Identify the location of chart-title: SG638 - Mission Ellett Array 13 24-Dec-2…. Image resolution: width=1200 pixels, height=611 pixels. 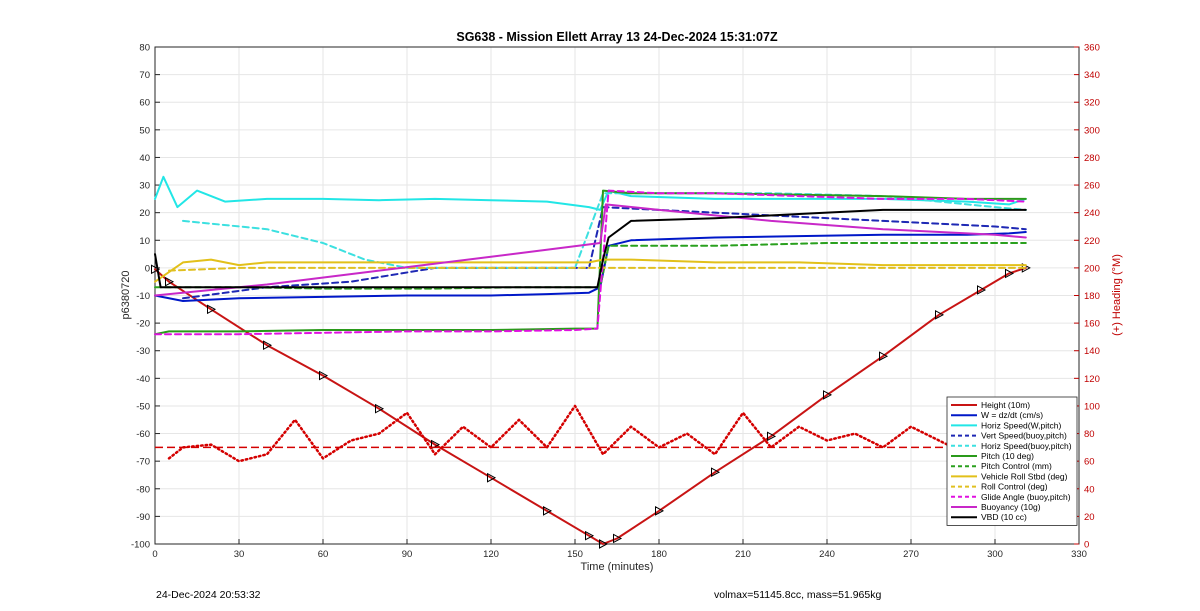
(617, 37).